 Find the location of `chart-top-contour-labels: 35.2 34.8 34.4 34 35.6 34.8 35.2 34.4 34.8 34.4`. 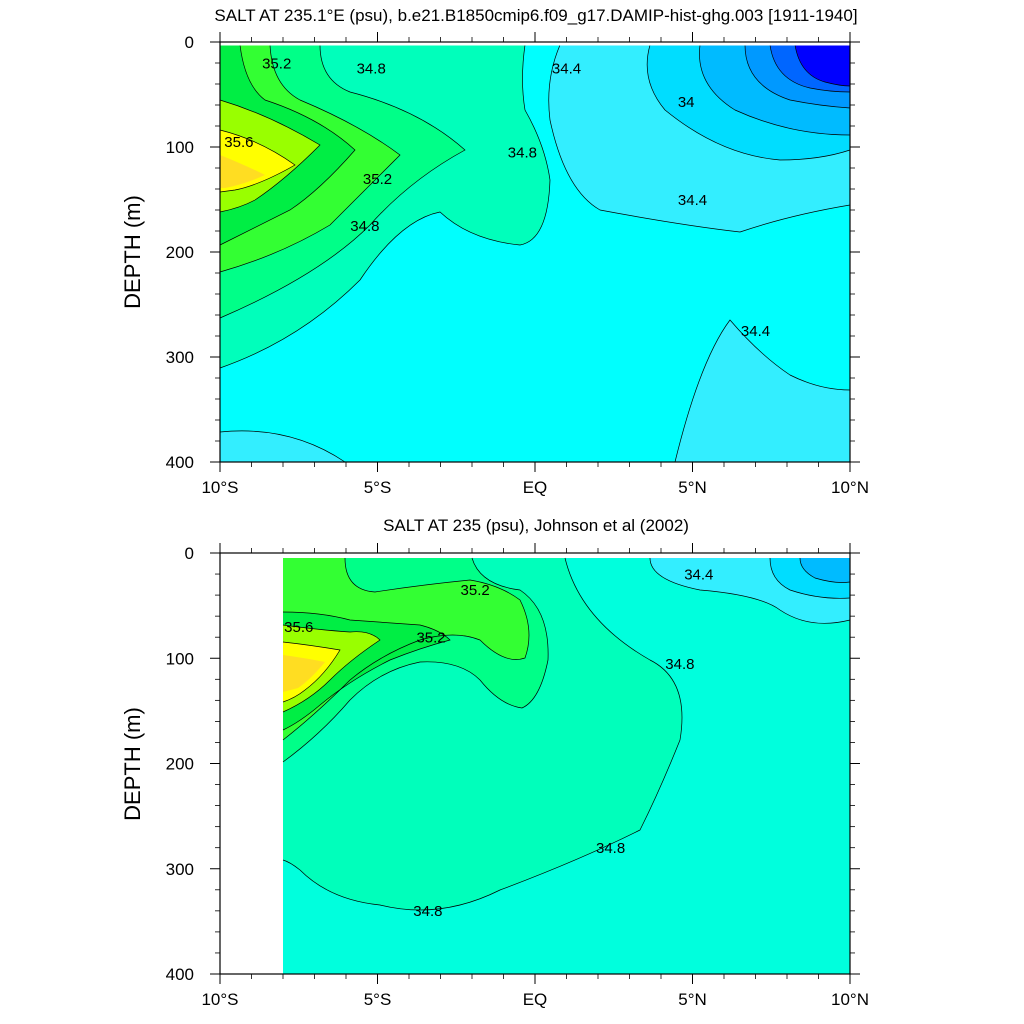

chart-top-contour-labels: 35.2 34.8 34.4 34 35.6 34.8 35.2 34.4 34.8 34.4 is located at coordinates (497, 197).